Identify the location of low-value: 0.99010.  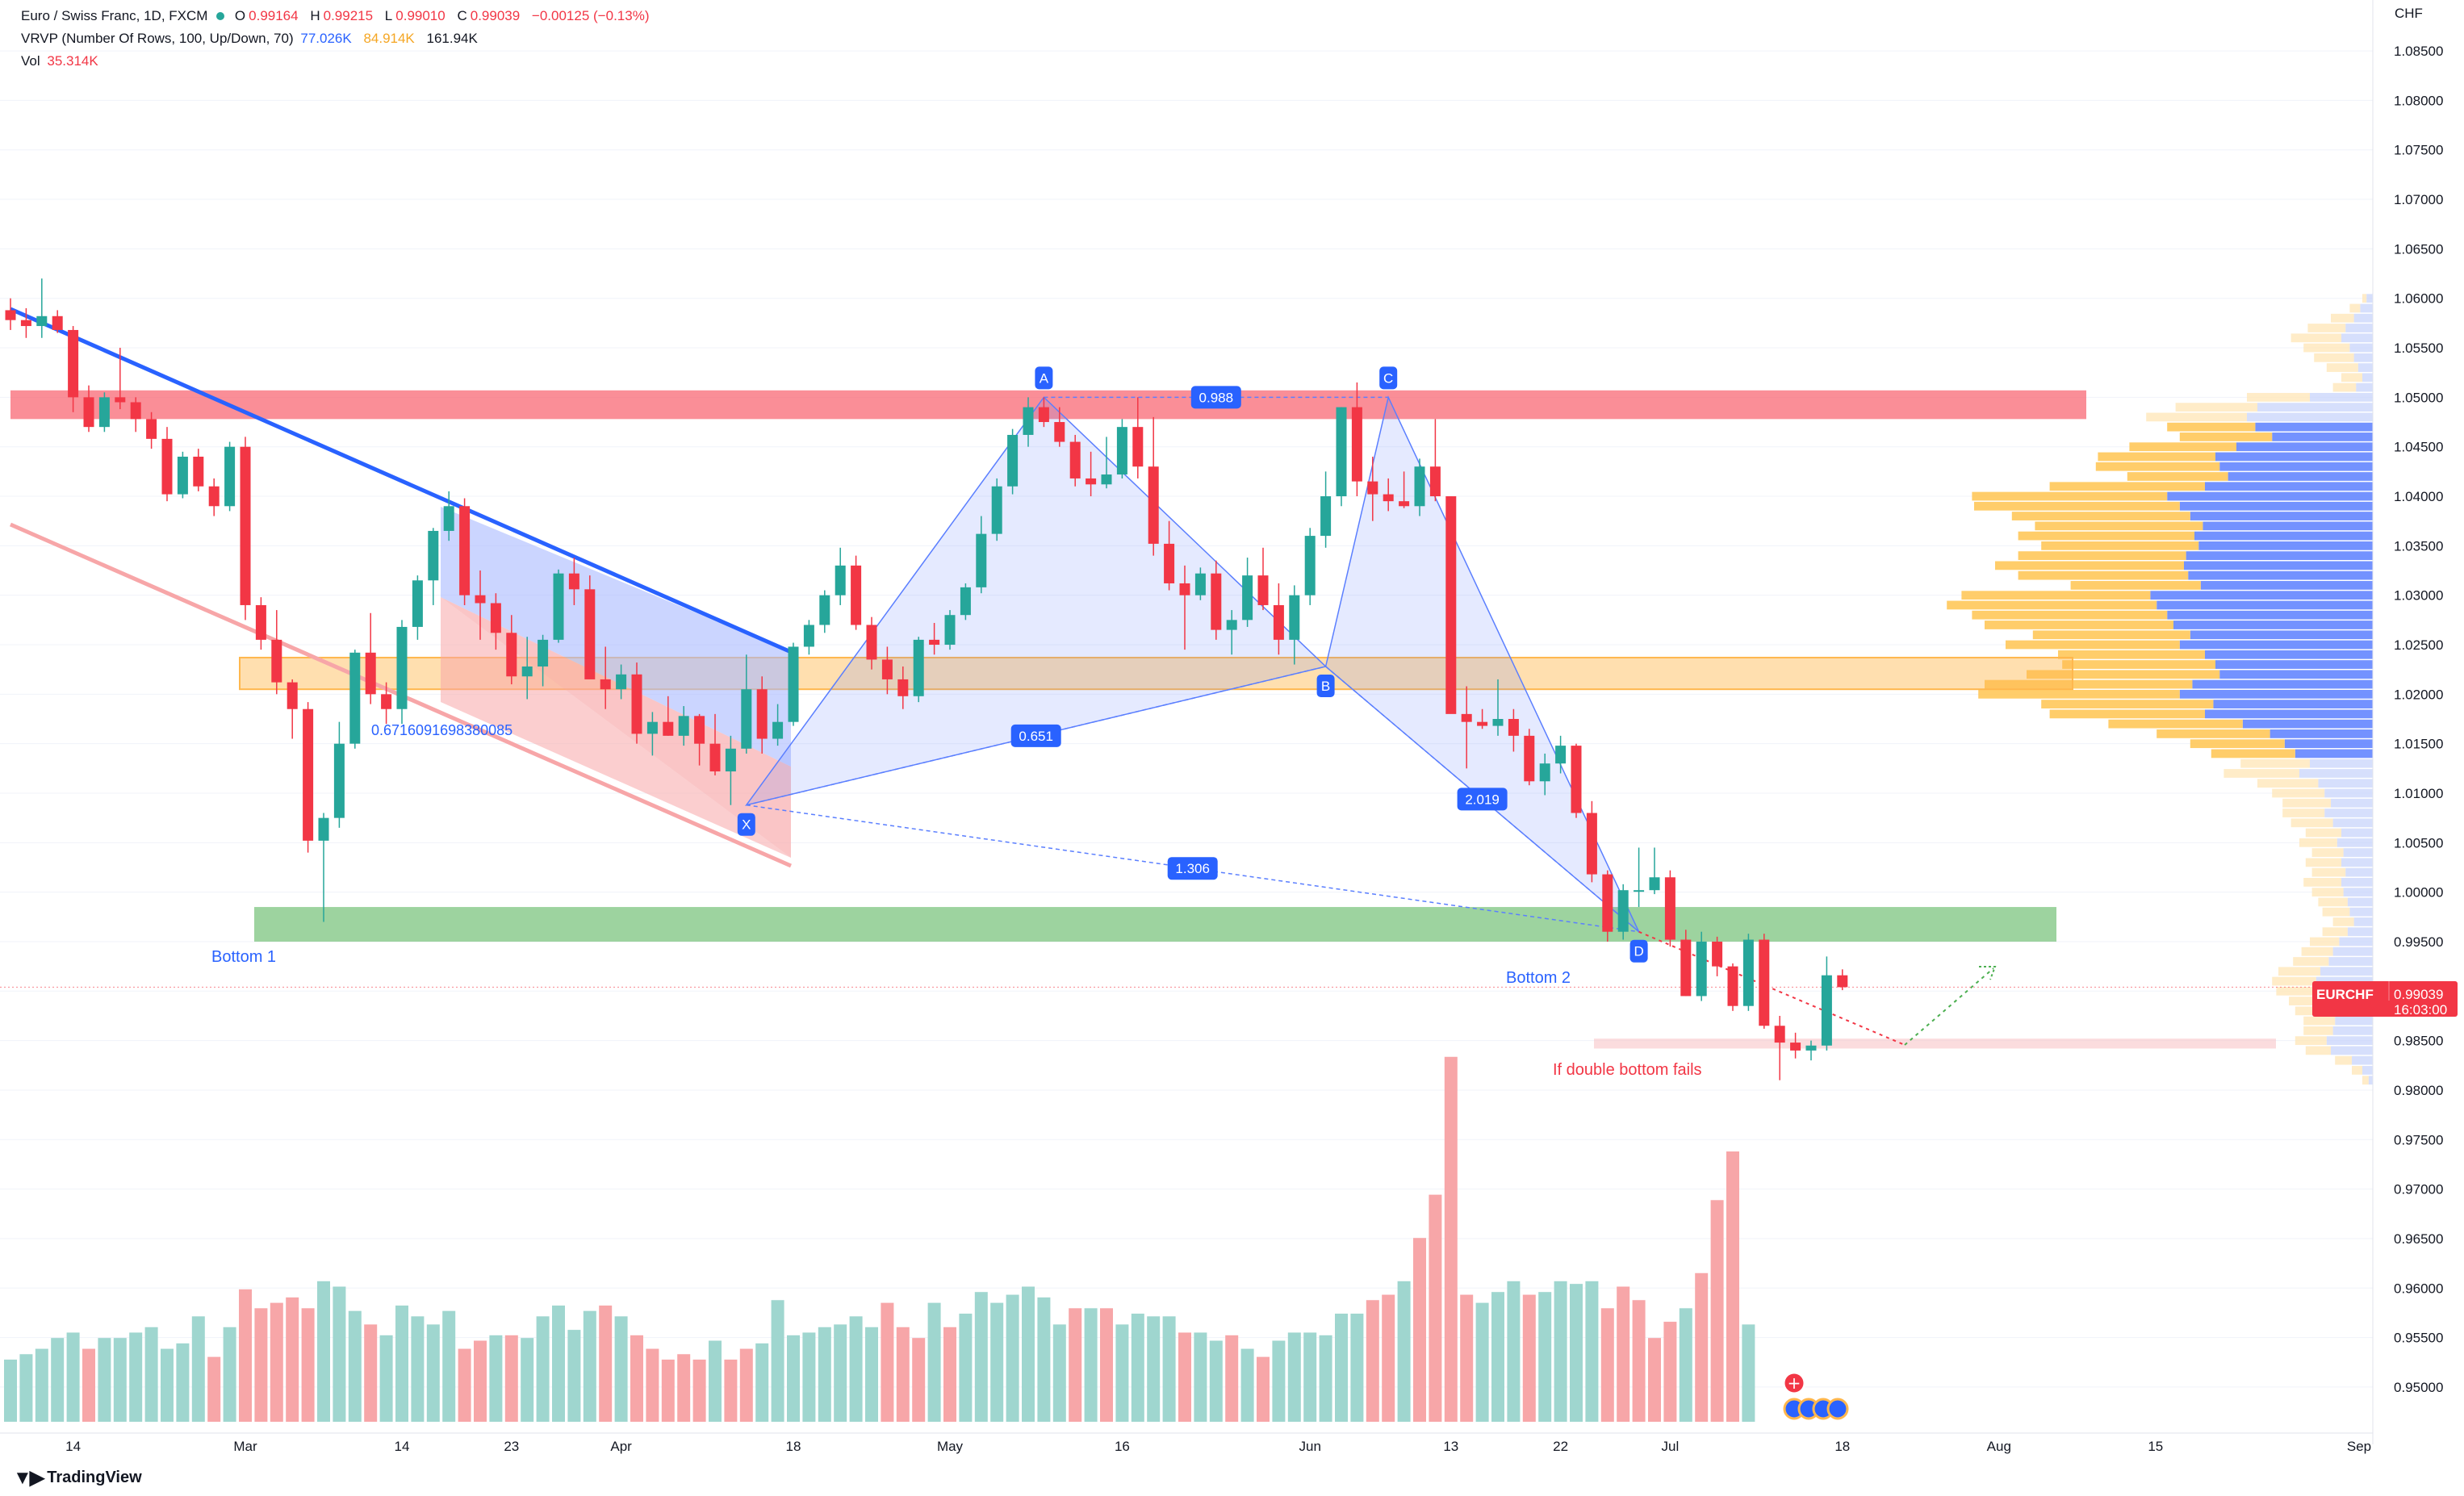
(421, 15).